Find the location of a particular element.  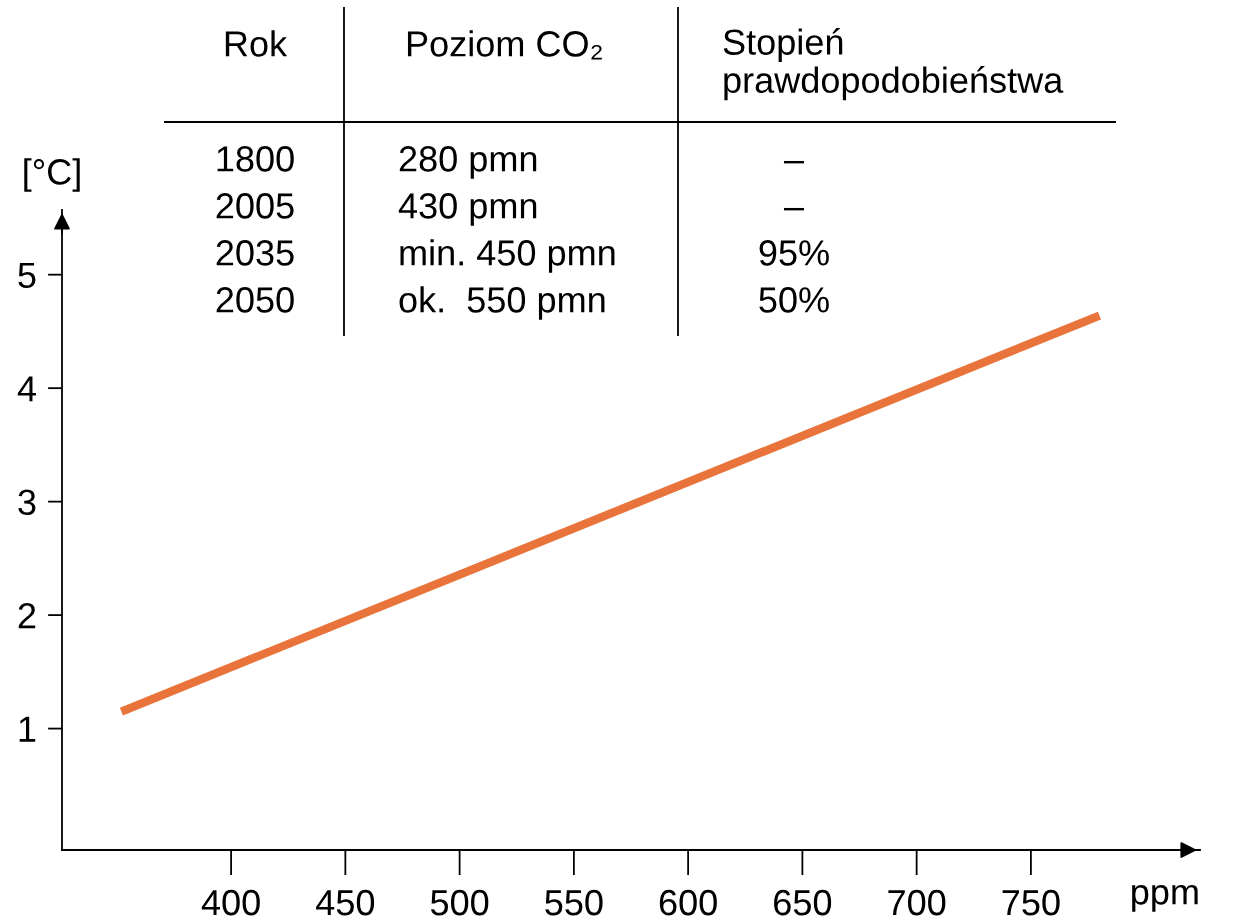

x-tick-label: 700 is located at coordinates (917, 902).